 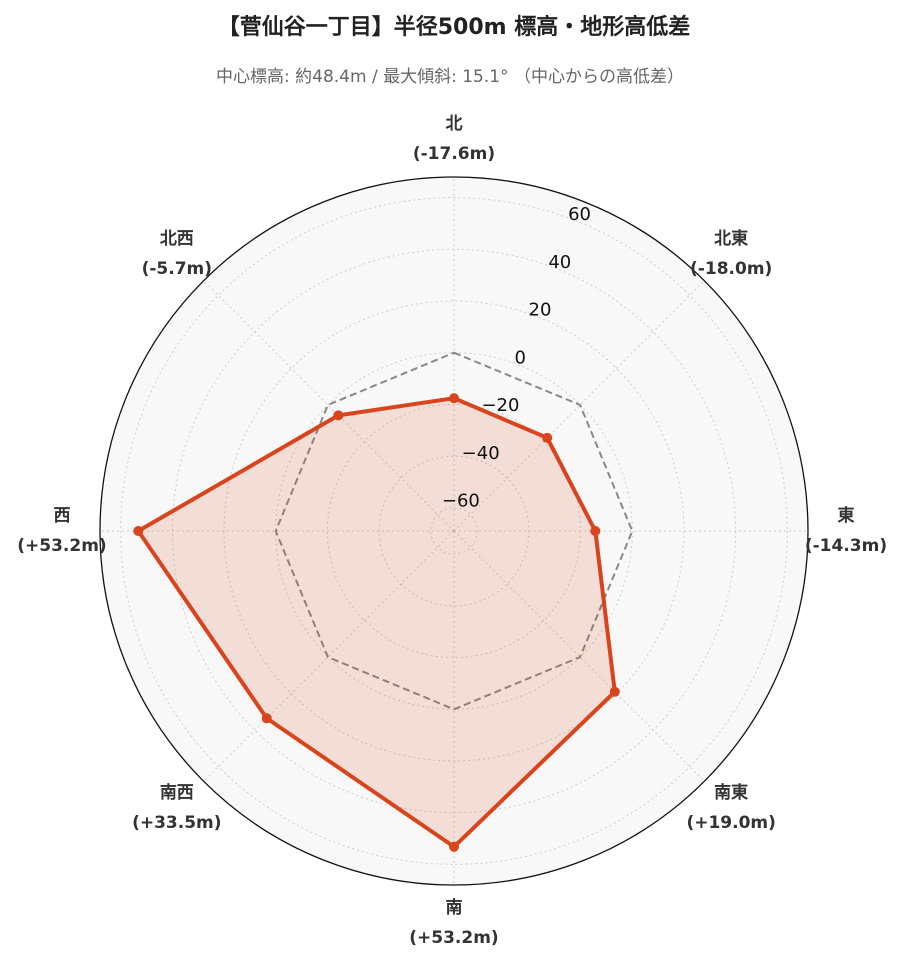 What do you see at coordinates (177, 792) in the screenshot?
I see `category-label: 南西` at bounding box center [177, 792].